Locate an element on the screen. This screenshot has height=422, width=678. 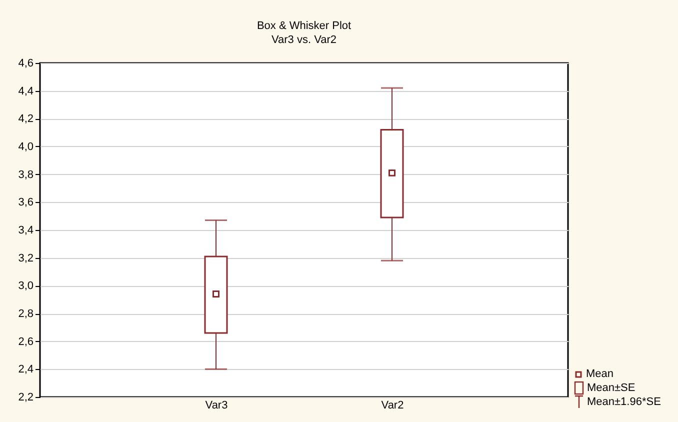
text: Mean±SE is located at coordinates (611, 388).